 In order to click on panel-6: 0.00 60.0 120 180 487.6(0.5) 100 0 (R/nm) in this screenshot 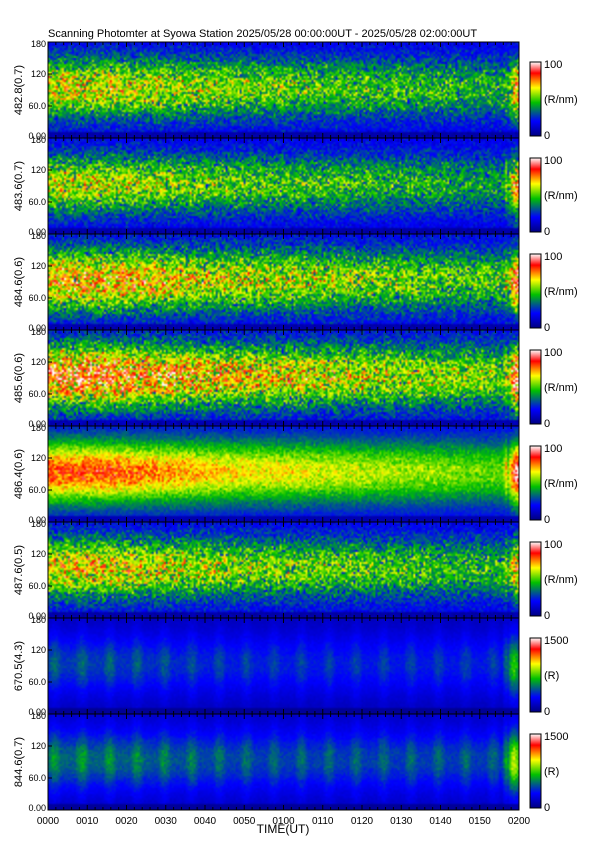, I will do `click(295, 570)`.